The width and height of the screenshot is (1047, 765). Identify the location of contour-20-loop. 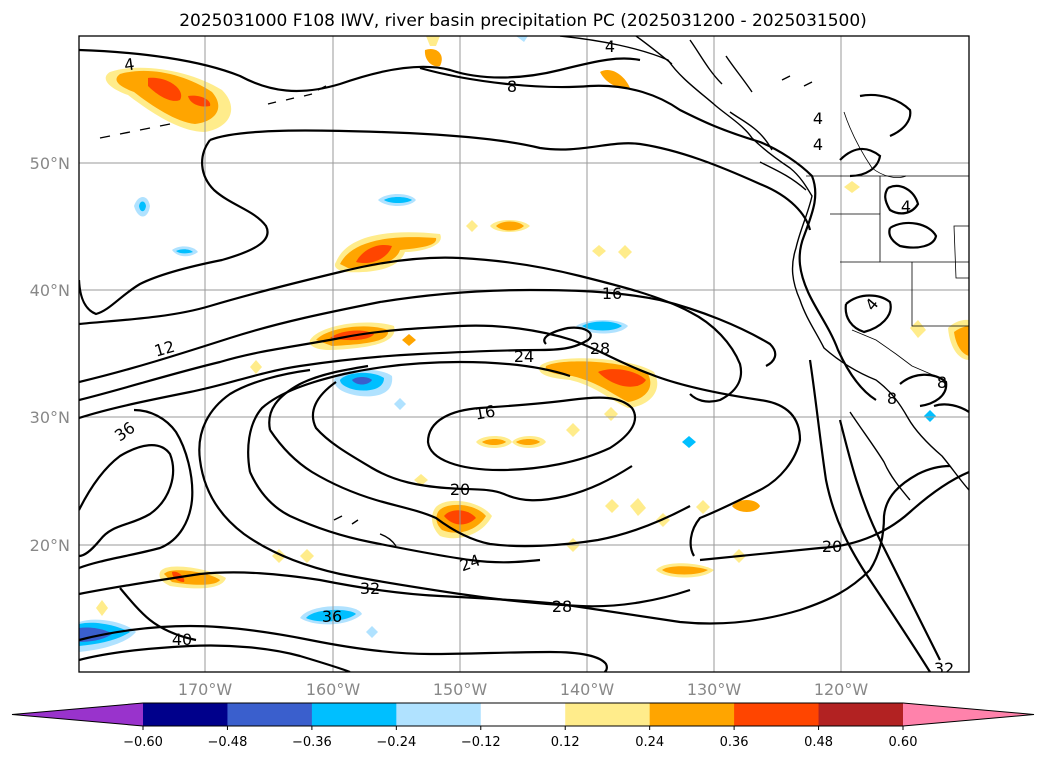
(472, 441).